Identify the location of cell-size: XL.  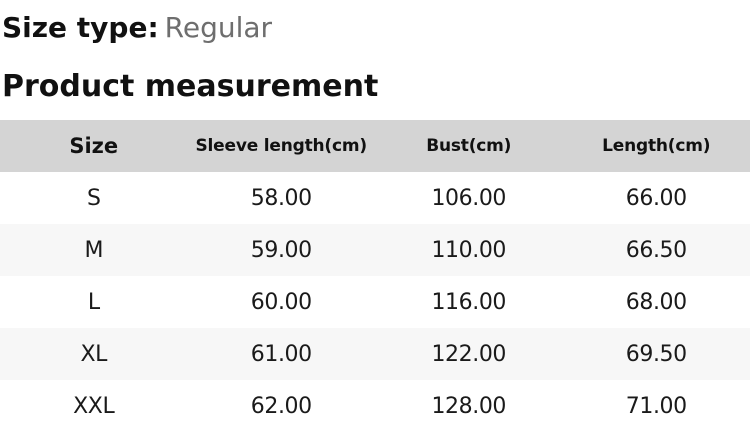
(94, 354).